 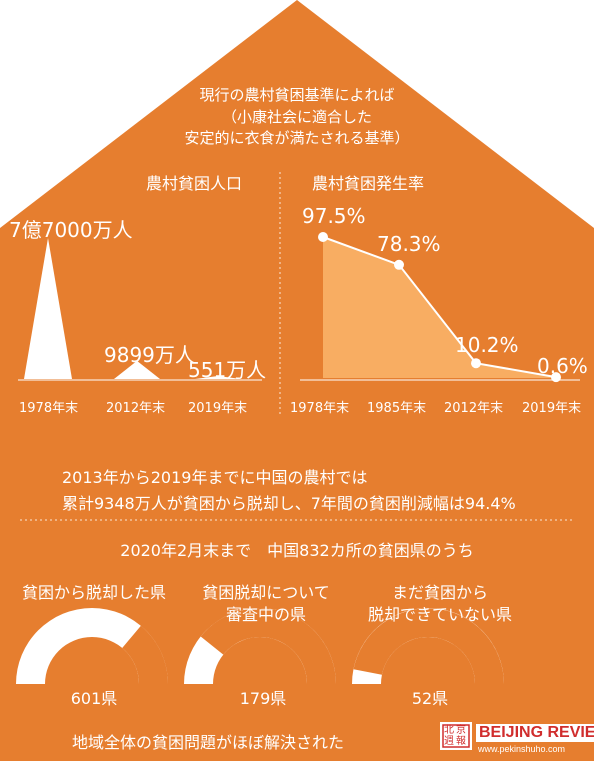 I want to click on population-bar-2012, so click(x=137, y=369).